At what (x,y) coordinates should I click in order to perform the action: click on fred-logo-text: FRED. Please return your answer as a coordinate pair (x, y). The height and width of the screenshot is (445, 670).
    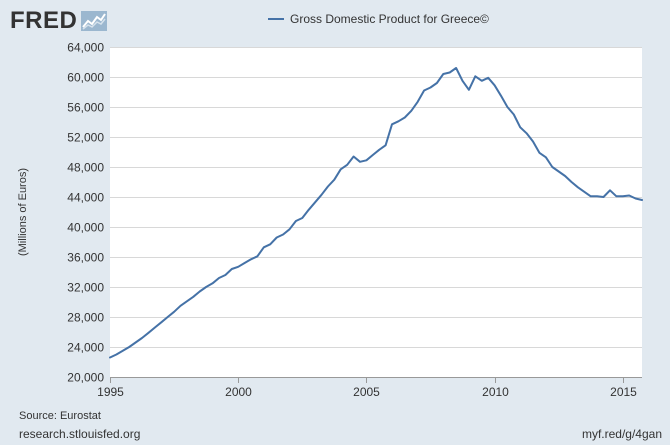
    Looking at the image, I should click on (44, 20).